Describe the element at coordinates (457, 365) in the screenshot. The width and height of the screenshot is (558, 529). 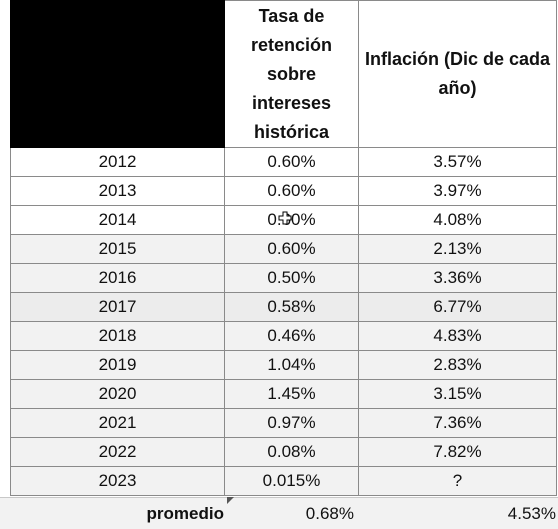
I see `inflation-cell: 2.83%` at that location.